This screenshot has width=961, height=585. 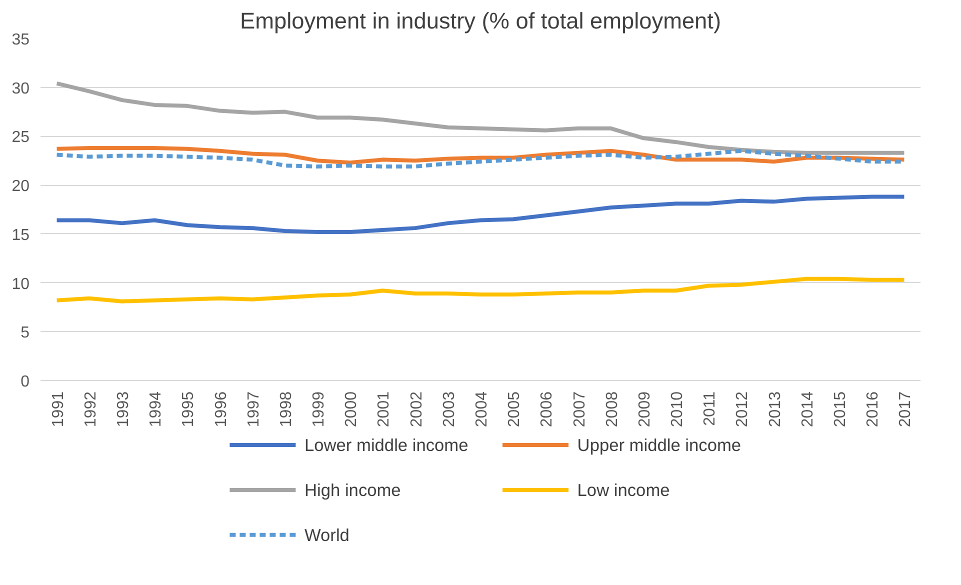 I want to click on x-tick-label: 2017, so click(x=905, y=409).